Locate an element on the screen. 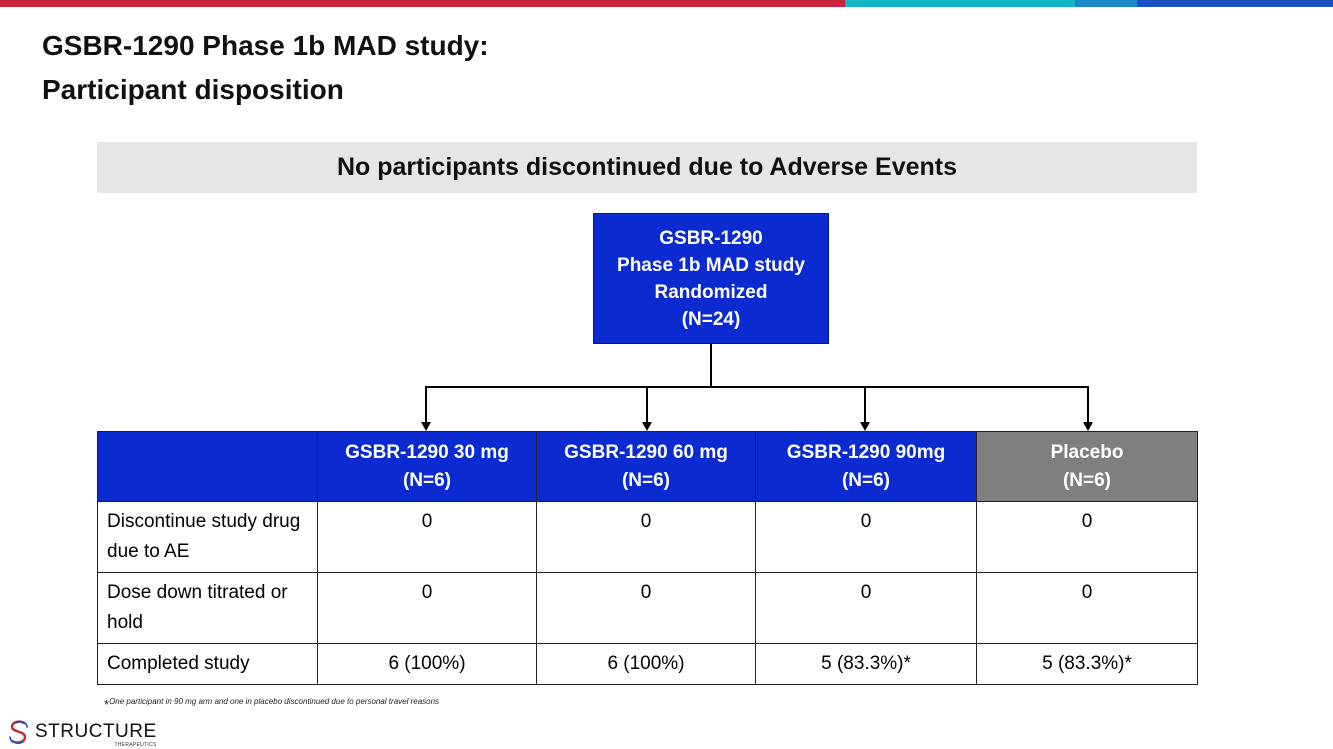 This screenshot has width=1333, height=749. connector-drop-60mg is located at coordinates (647, 404).